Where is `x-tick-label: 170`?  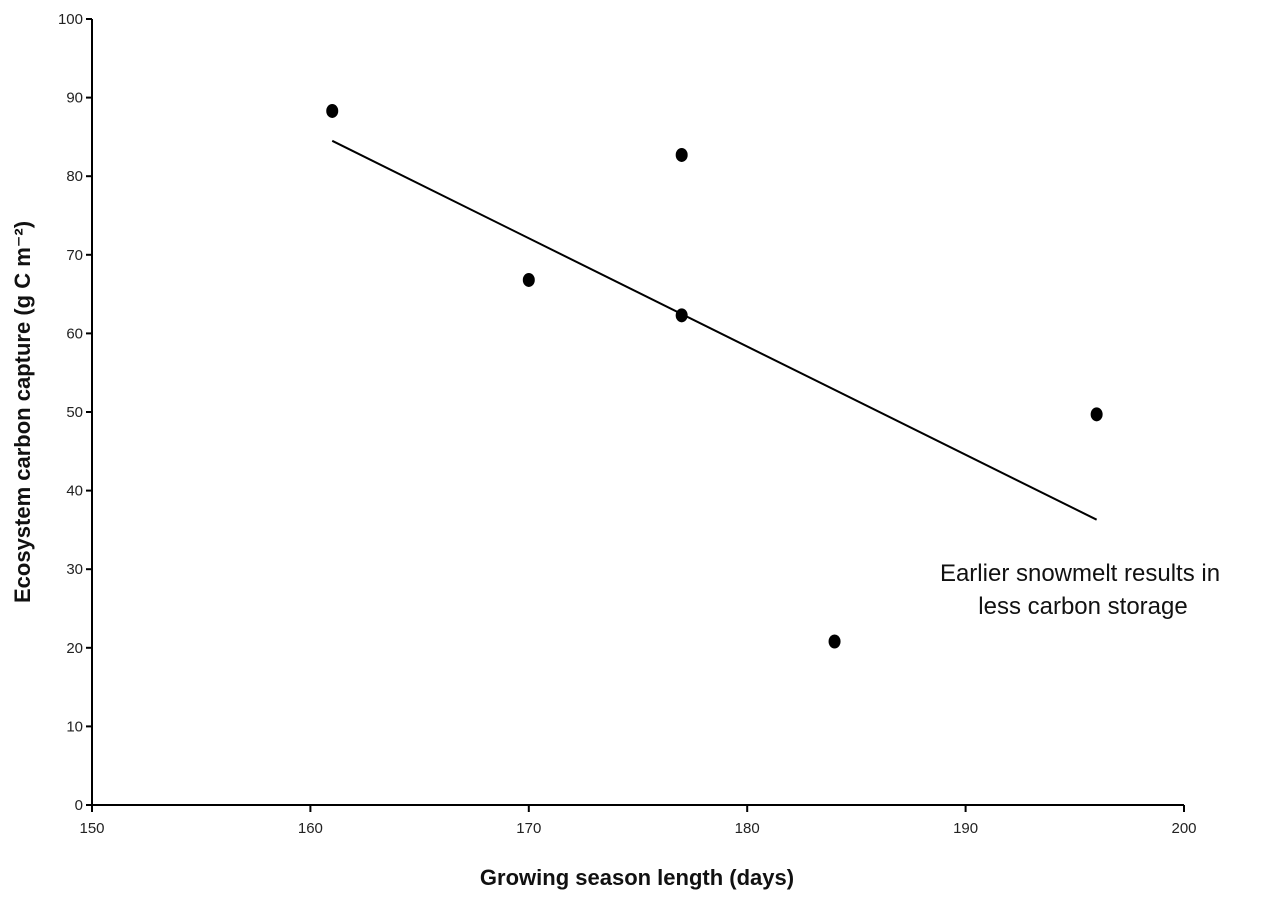
x-tick-label: 170 is located at coordinates (528, 828).